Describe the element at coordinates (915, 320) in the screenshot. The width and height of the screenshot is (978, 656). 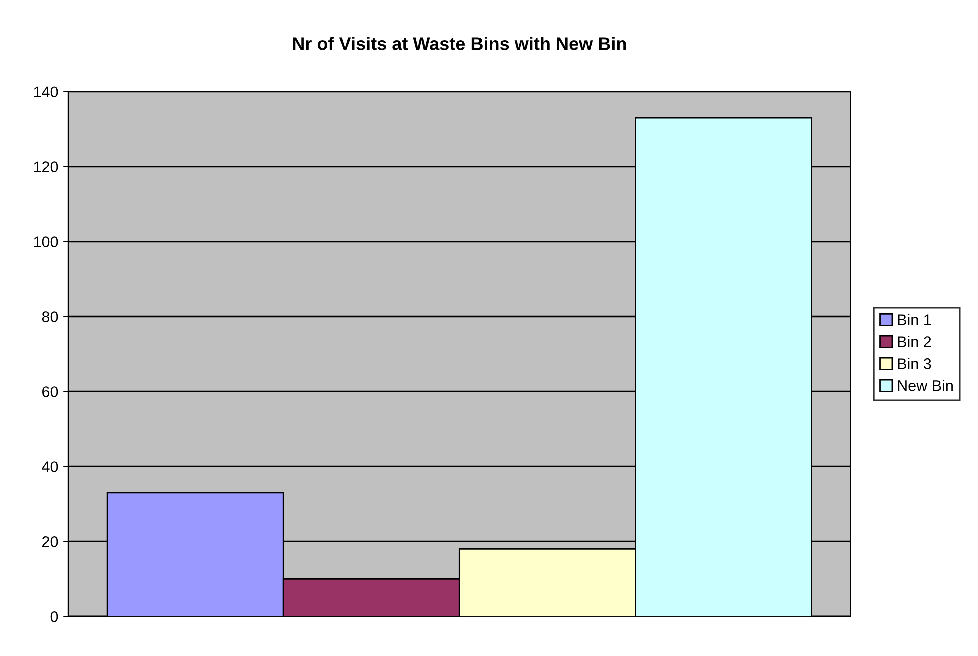
I see `legend-label: Bin 1` at that location.